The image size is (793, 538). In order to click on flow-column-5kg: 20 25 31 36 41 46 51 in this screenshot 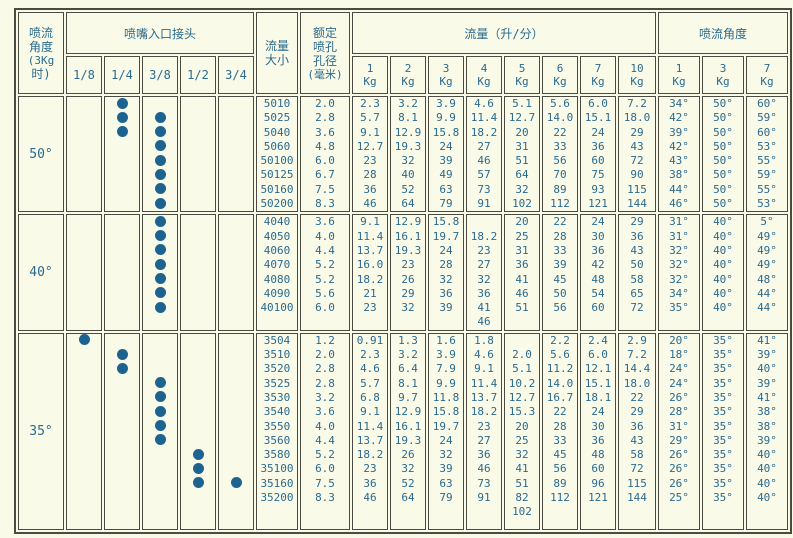, I will do `click(522, 272)`.